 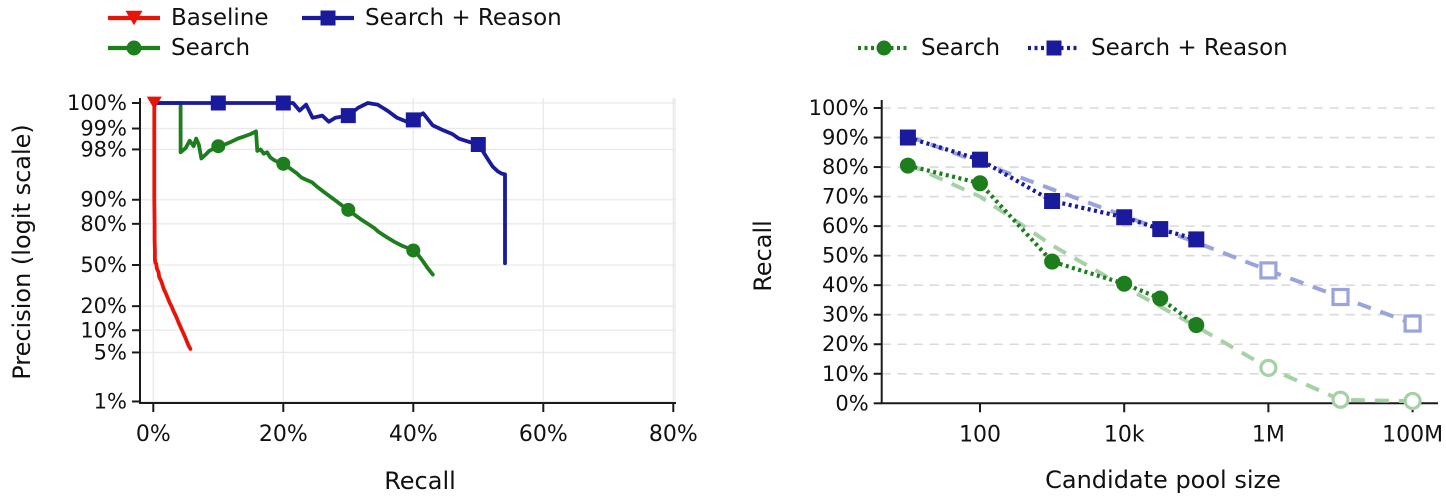 I want to click on legend-item-baseline: Baseline, so click(x=187, y=18).